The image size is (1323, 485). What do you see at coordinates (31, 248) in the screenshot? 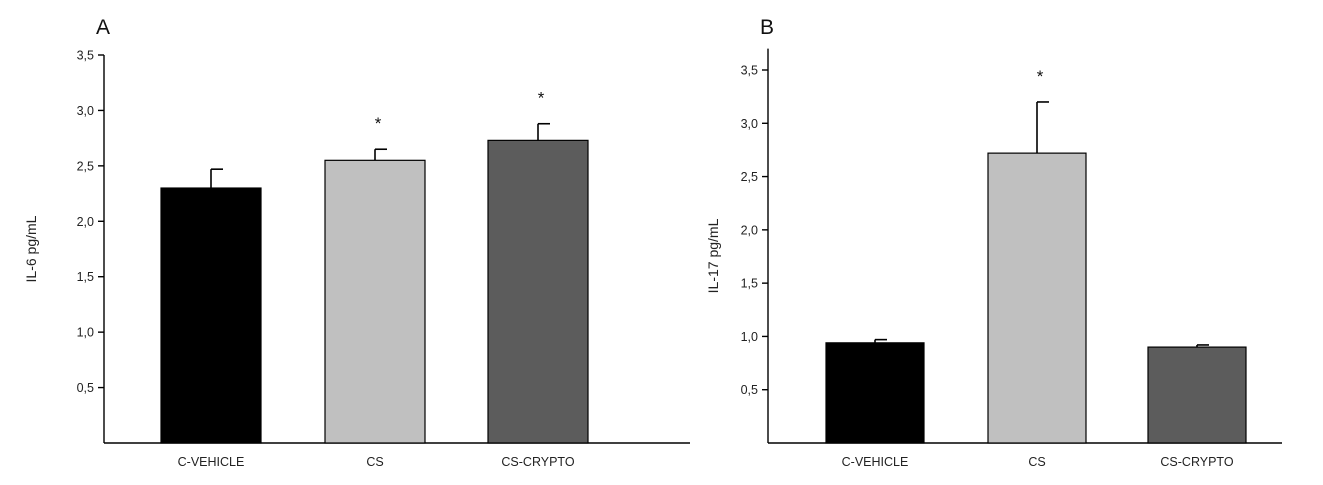
I see `panel-a-y-axis-title: IL-6 pg/mL` at bounding box center [31, 248].